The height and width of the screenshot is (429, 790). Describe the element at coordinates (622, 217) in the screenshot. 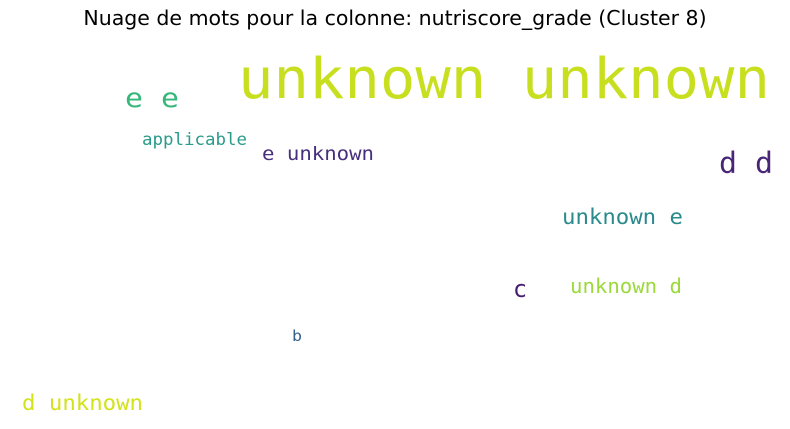

I see `word-unknown-e: unknown e` at that location.